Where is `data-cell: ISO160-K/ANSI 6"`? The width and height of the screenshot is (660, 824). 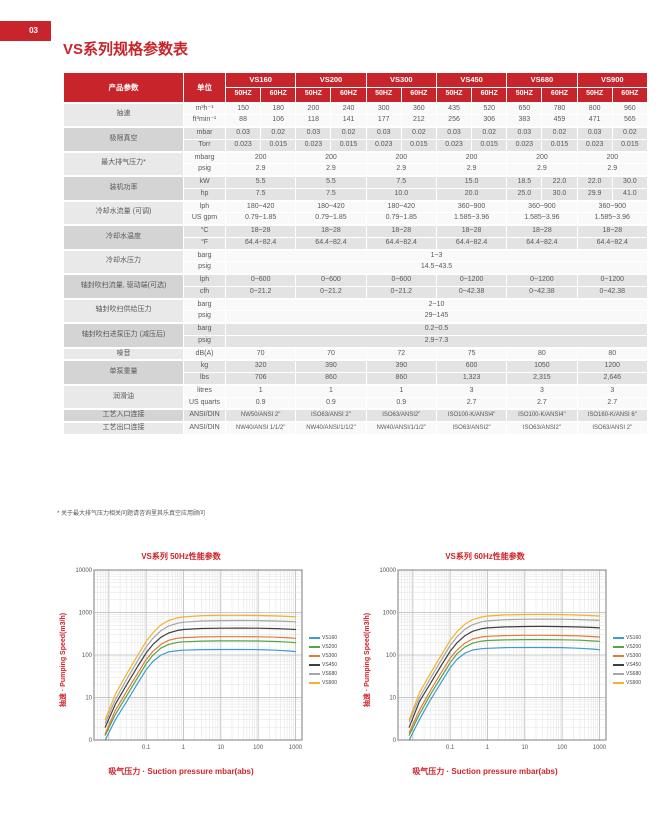
data-cell: ISO160-K/ANSI 6" is located at coordinates (612, 415).